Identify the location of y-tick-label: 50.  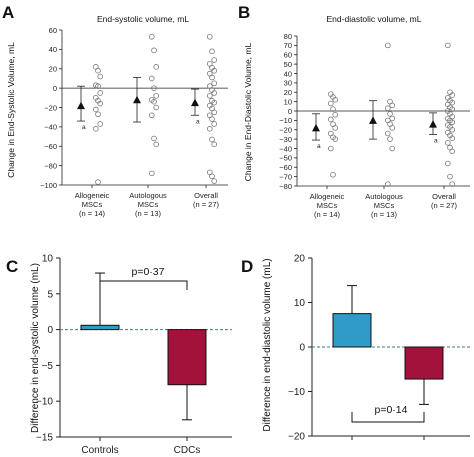
(288, 64).